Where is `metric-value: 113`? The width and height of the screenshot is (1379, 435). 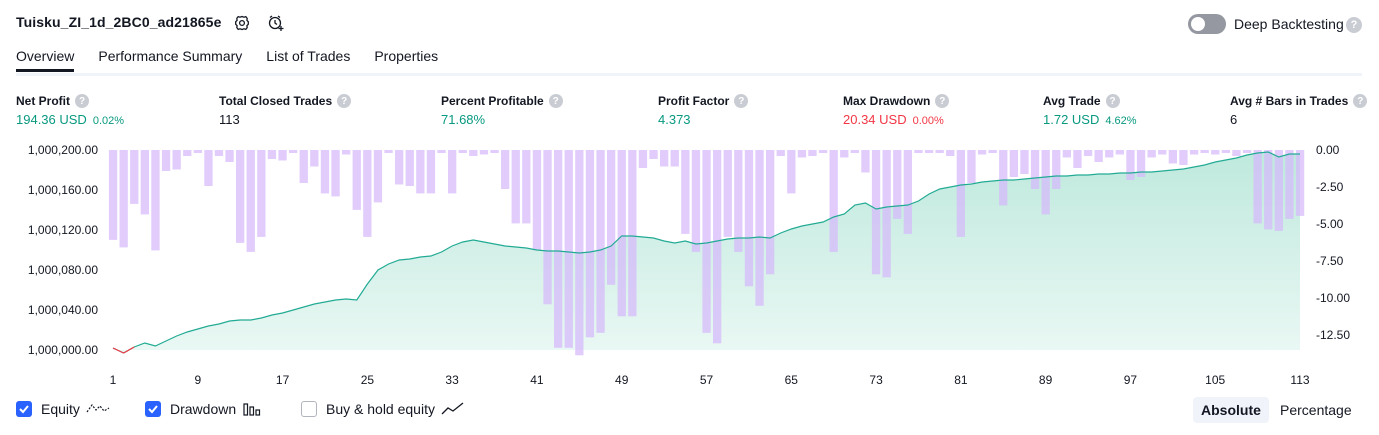 metric-value: 113 is located at coordinates (285, 119).